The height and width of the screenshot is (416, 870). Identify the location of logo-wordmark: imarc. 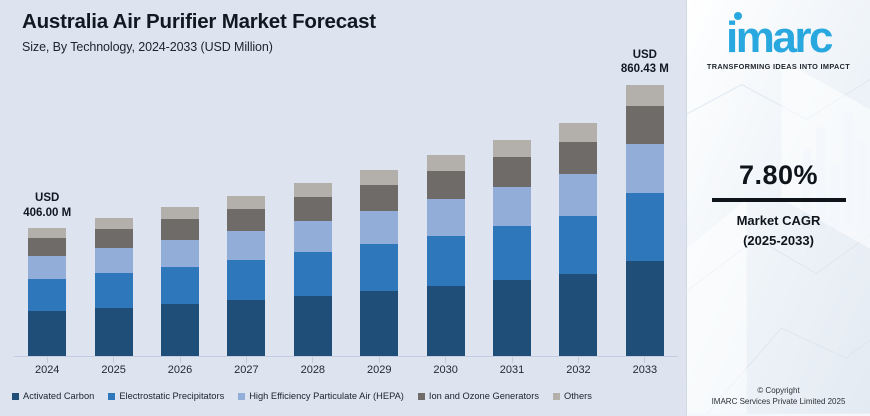
(779, 37).